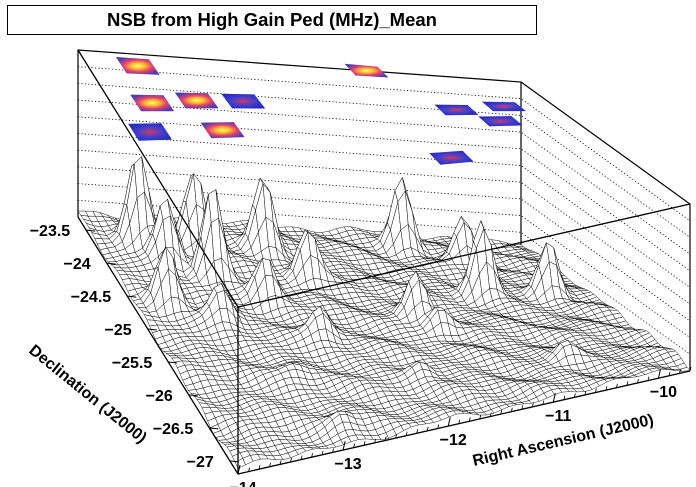 The height and width of the screenshot is (487, 696). What do you see at coordinates (77, 264) in the screenshot?
I see `y-tick-label: −24` at bounding box center [77, 264].